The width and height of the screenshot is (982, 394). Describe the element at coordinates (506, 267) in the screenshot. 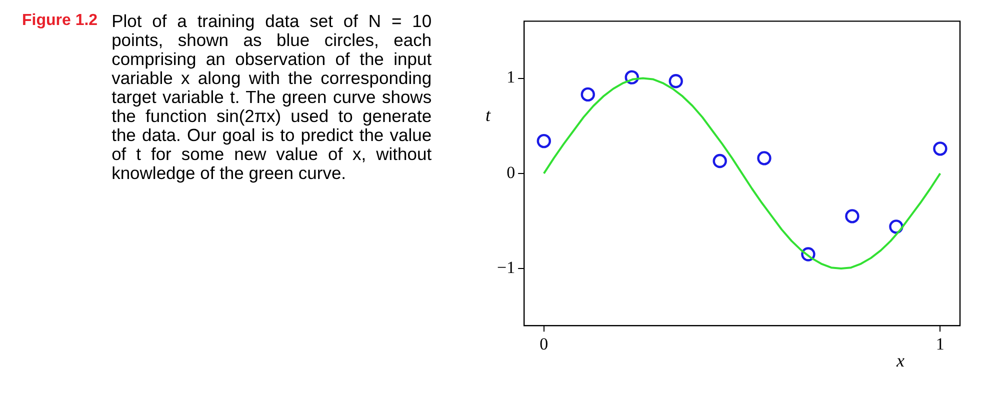

I see `y-tick-label: −1` at that location.